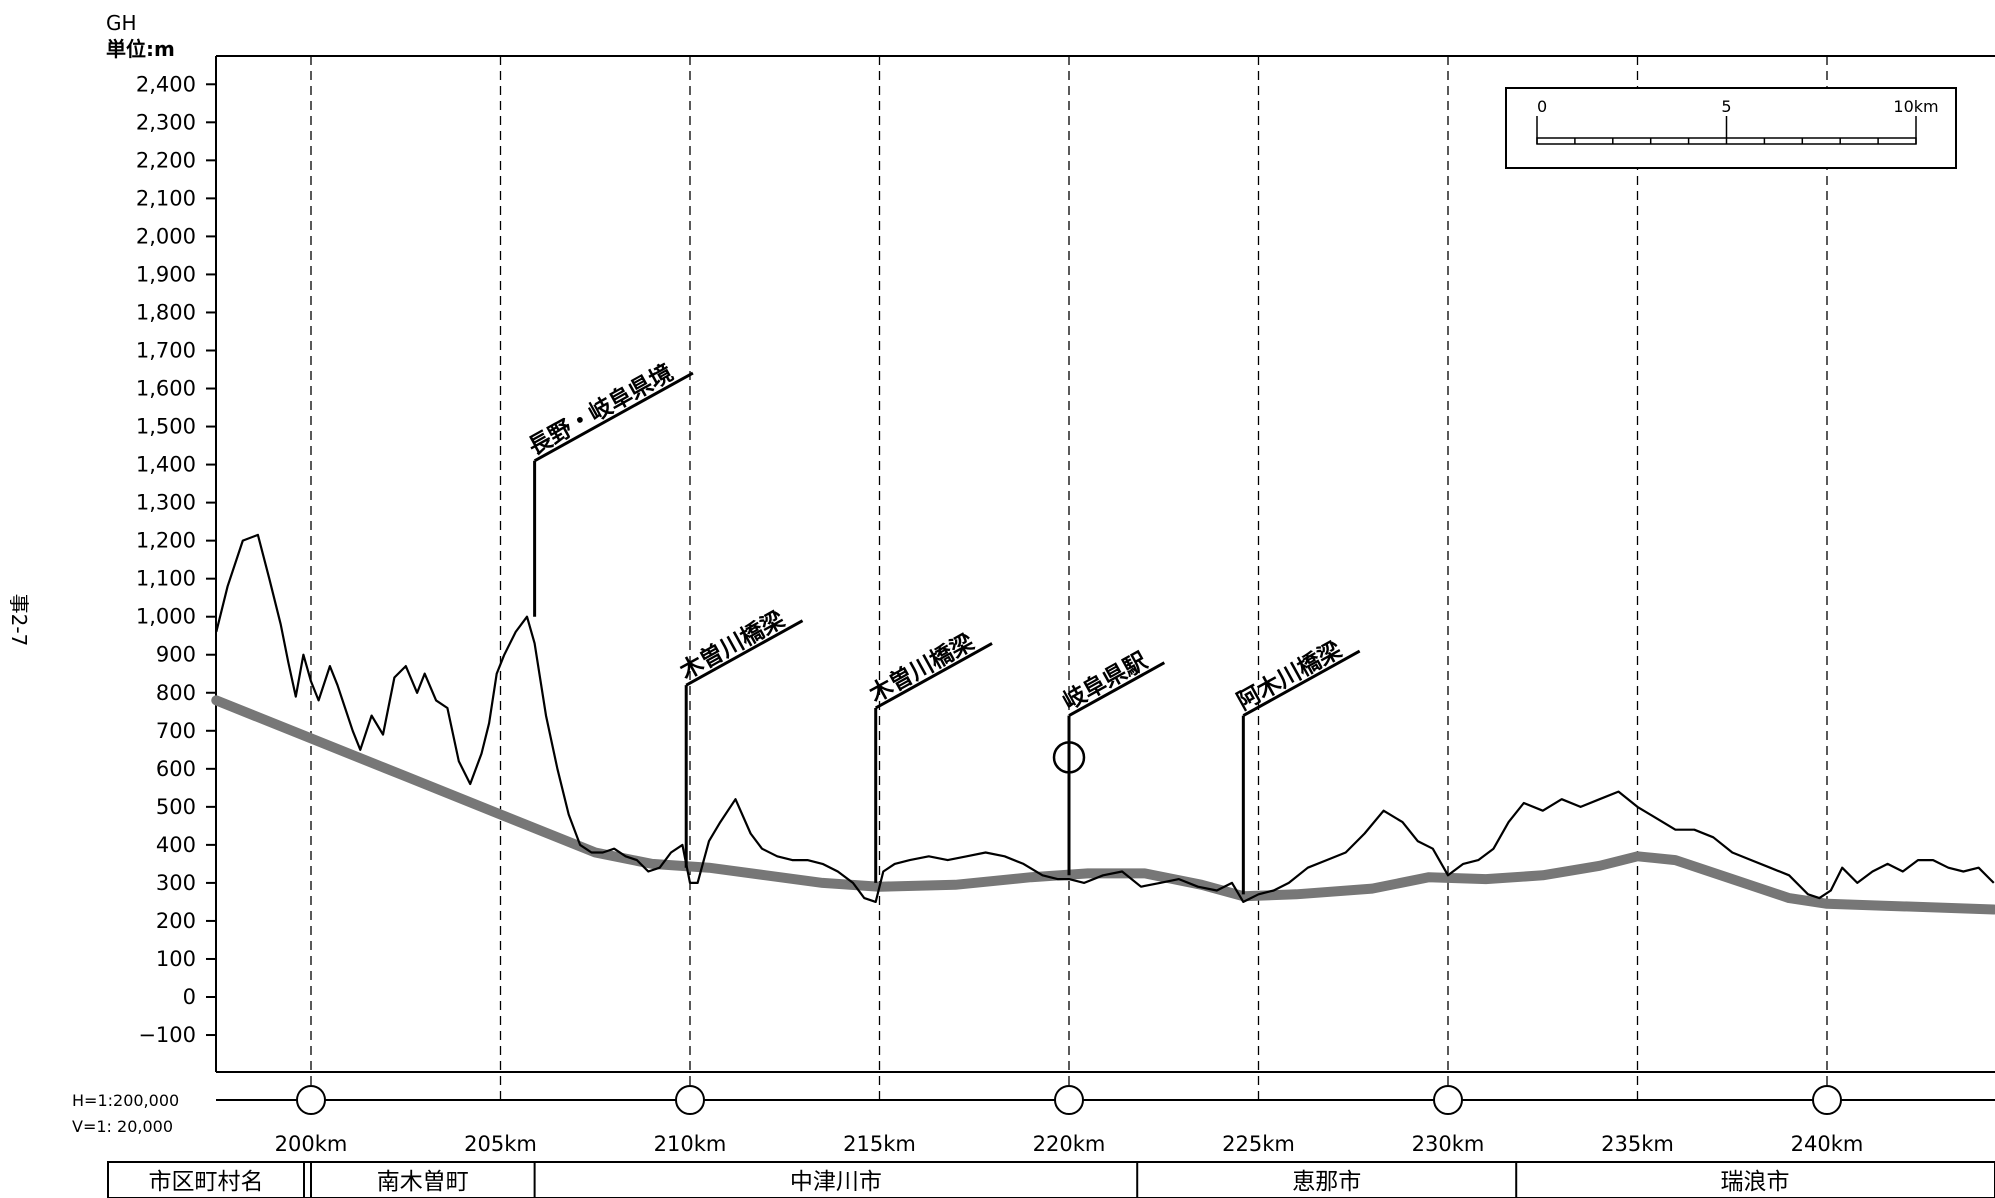 This screenshot has height=1198, width=1995. I want to click on municipality-name: 瑞浪市, so click(1754, 1182).